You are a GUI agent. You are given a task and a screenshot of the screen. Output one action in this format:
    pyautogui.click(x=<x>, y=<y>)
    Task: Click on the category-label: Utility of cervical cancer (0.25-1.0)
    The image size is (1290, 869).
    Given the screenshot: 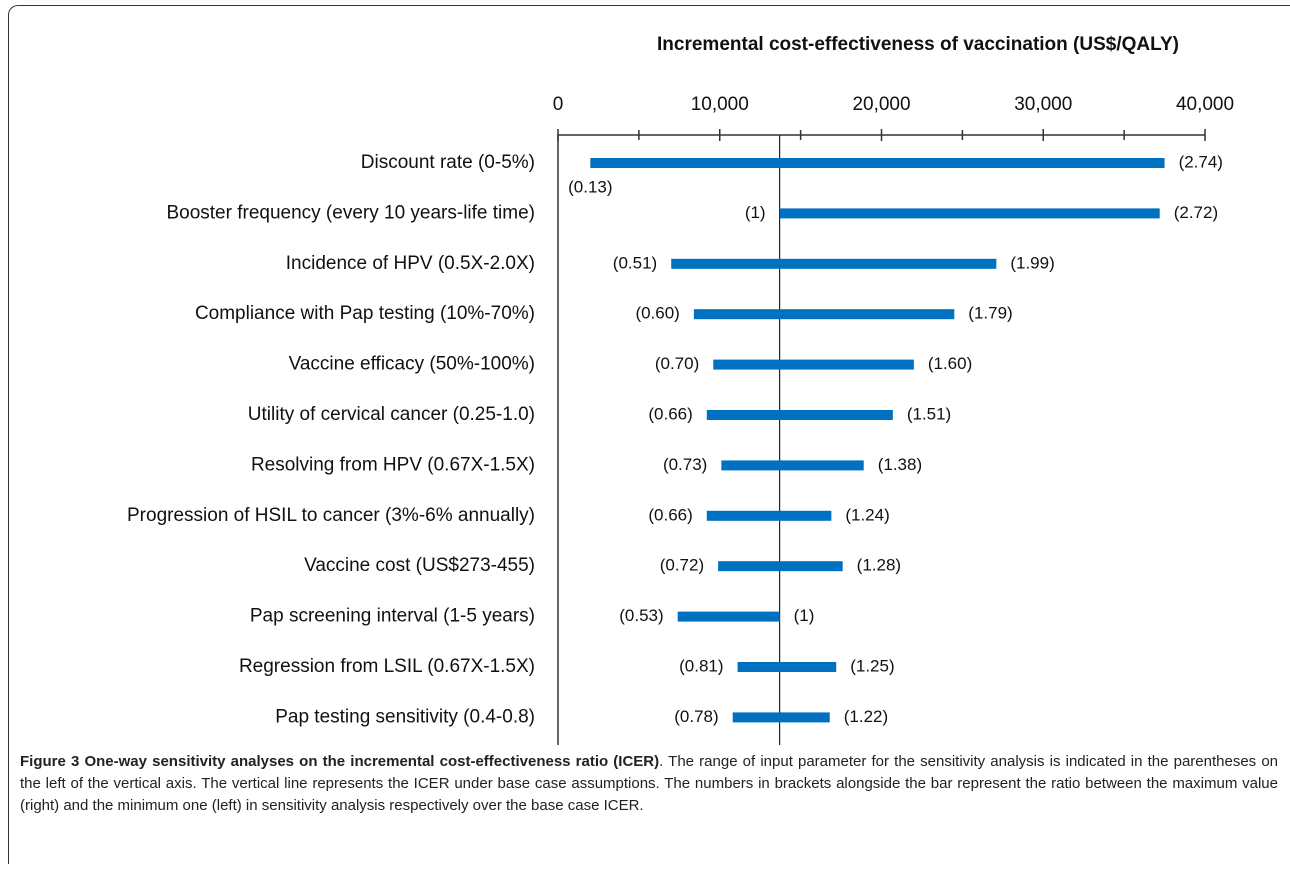 What is the action you would take?
    pyautogui.click(x=391, y=414)
    